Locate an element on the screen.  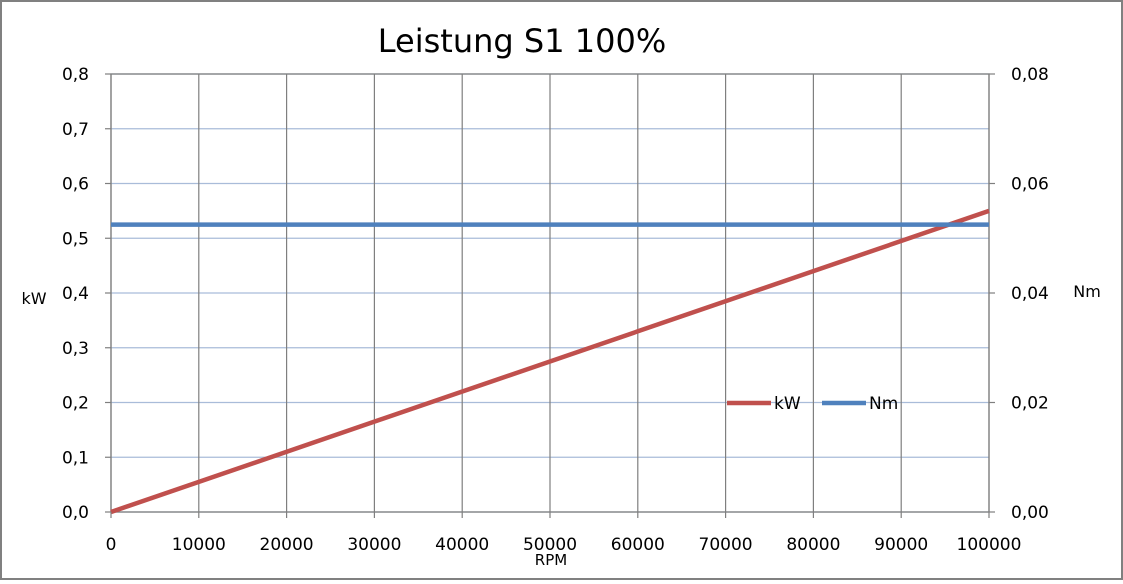
y-tick-label: 0,0 is located at coordinates (75, 513).